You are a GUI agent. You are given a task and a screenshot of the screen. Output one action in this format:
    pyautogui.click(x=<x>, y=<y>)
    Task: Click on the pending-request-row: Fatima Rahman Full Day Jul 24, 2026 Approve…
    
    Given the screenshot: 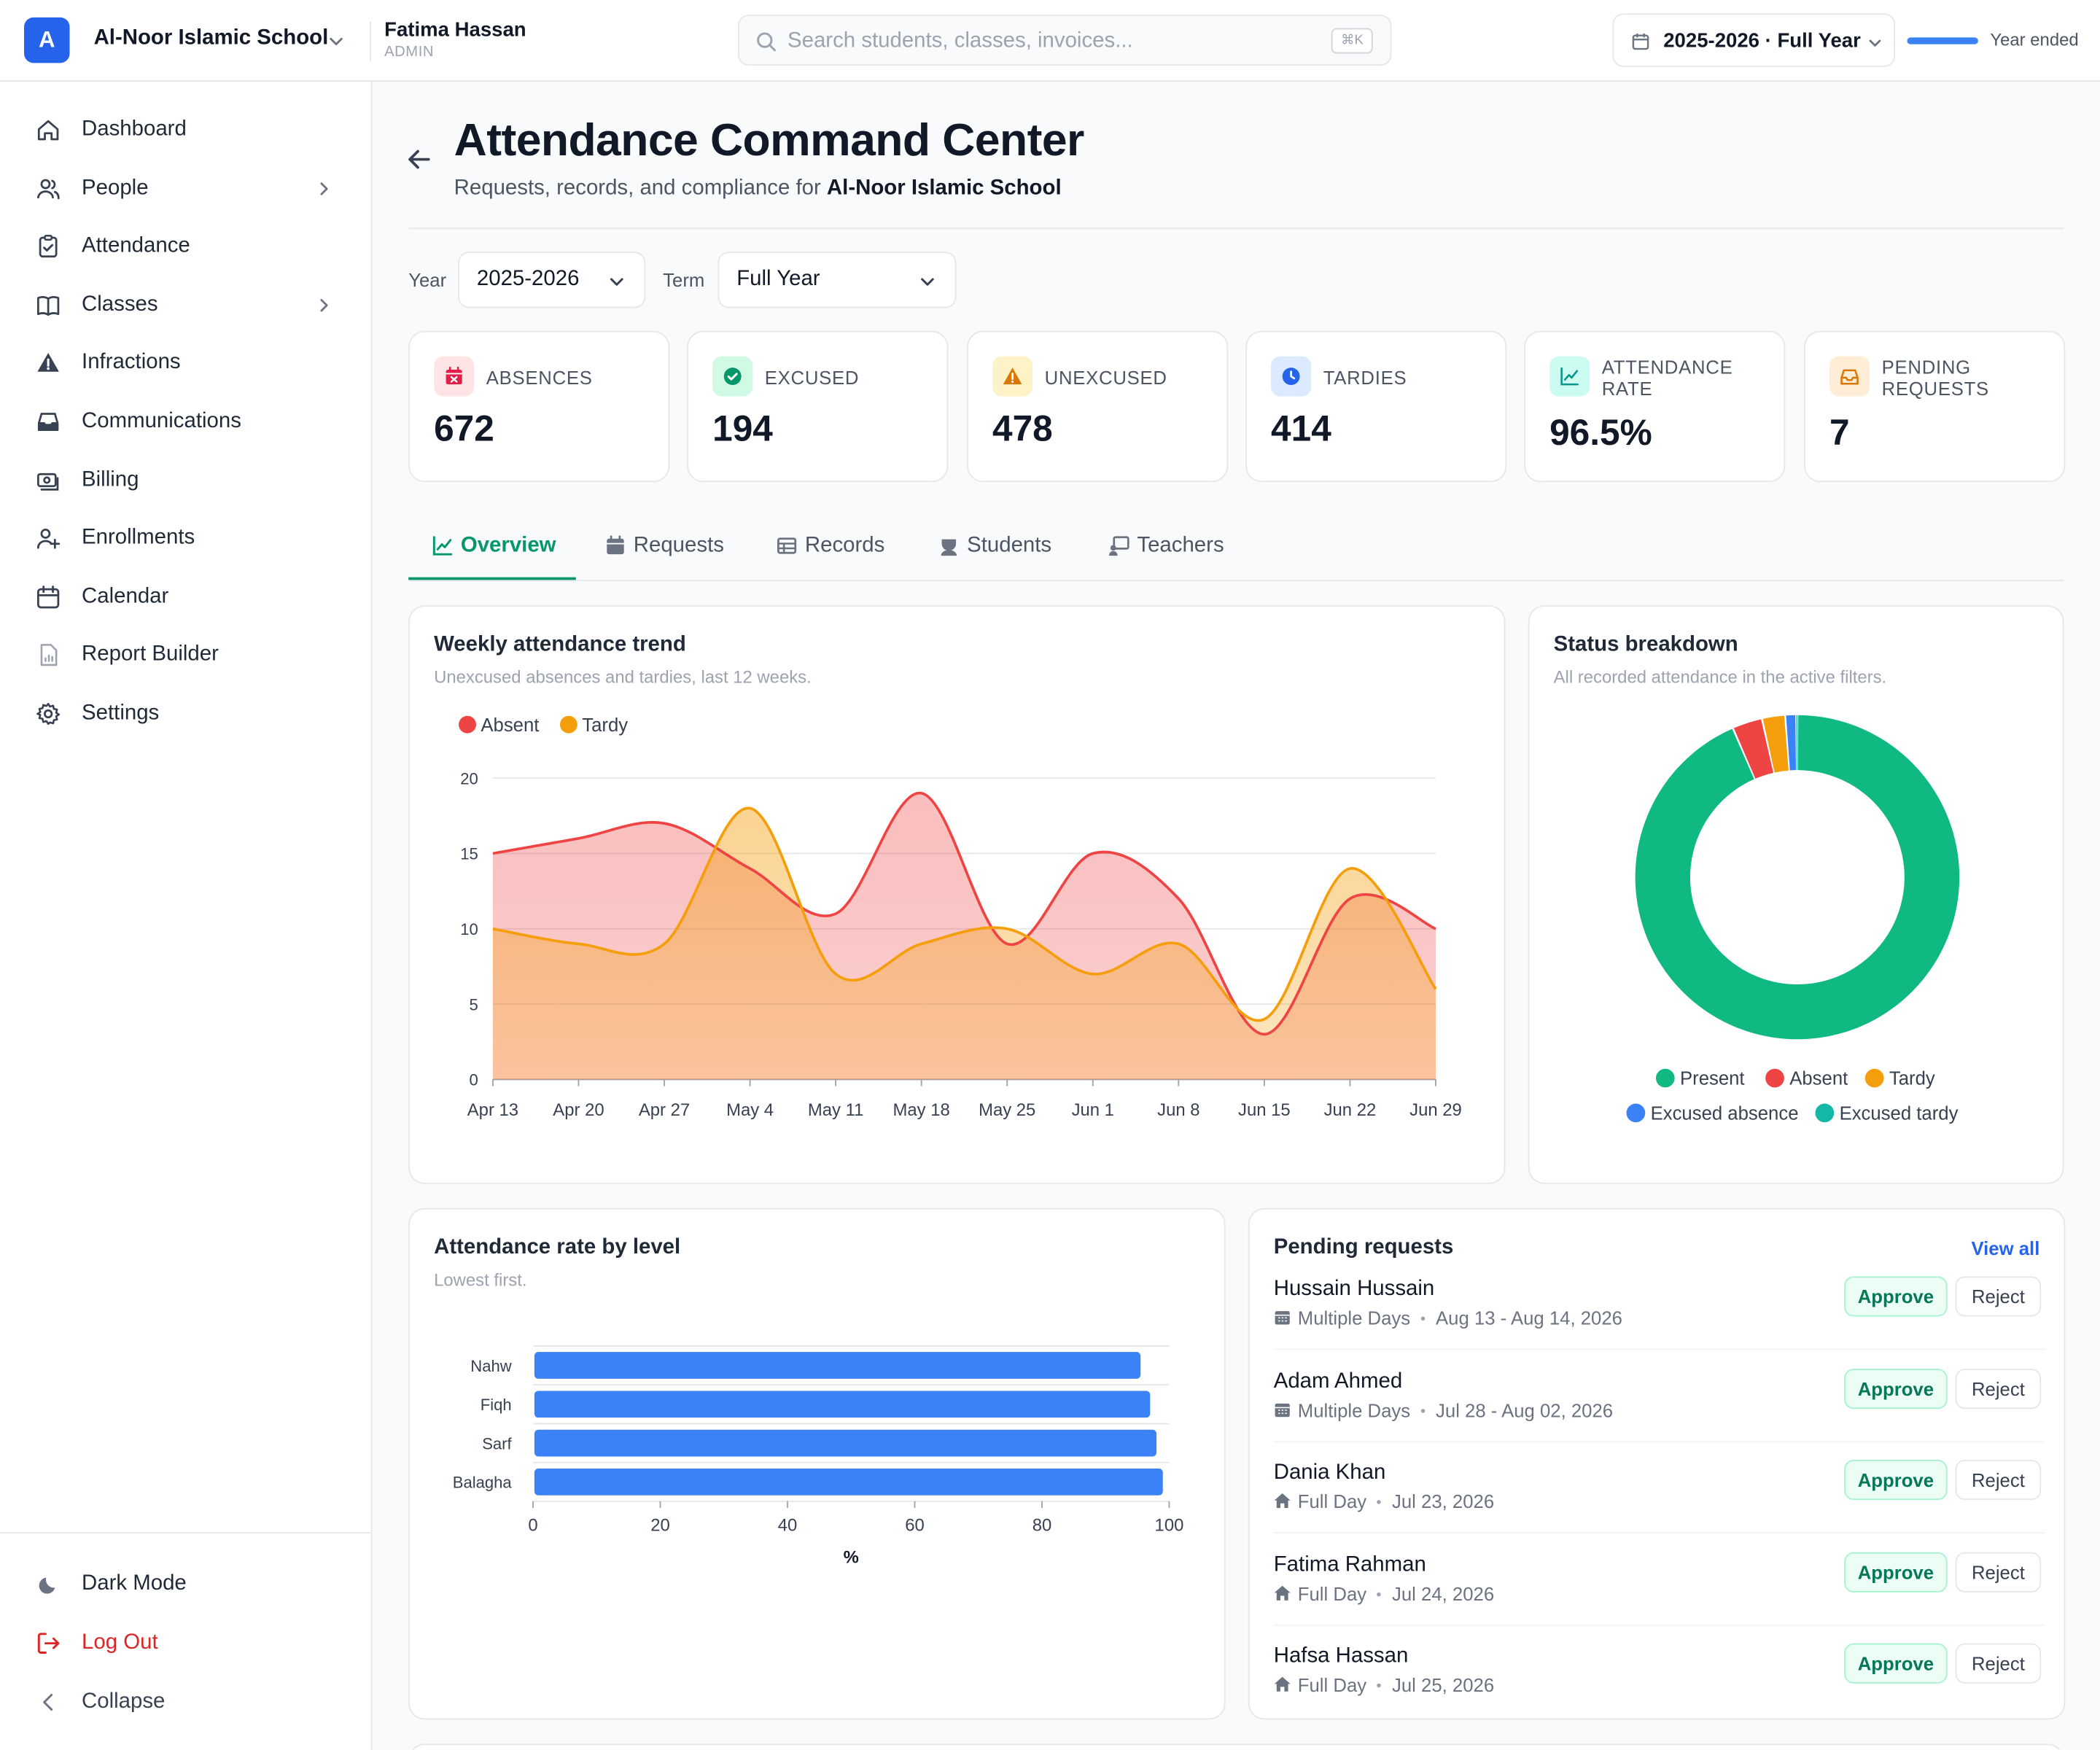 What is the action you would take?
    pyautogui.click(x=1646, y=1598)
    